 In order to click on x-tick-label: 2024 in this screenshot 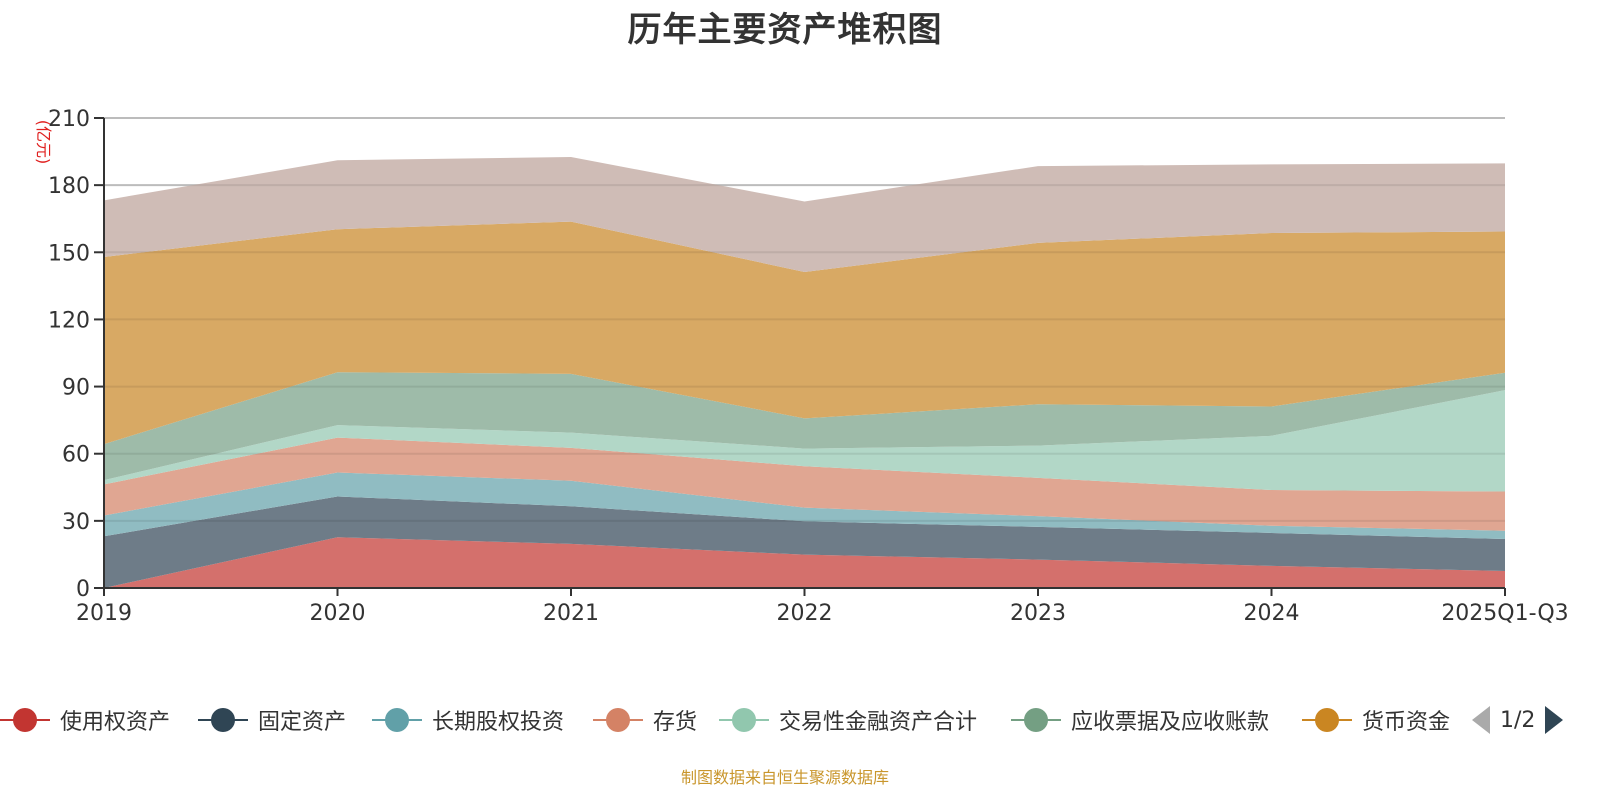, I will do `click(1272, 613)`.